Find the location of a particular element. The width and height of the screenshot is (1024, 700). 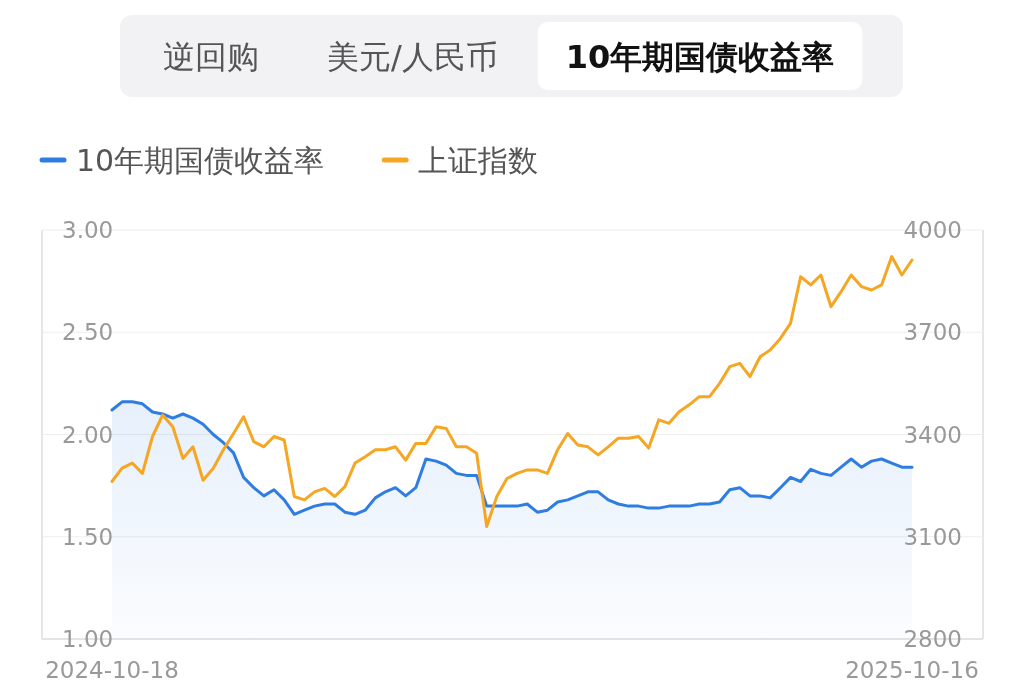

x-tick-label: 2024-10-18 is located at coordinates (112, 670).